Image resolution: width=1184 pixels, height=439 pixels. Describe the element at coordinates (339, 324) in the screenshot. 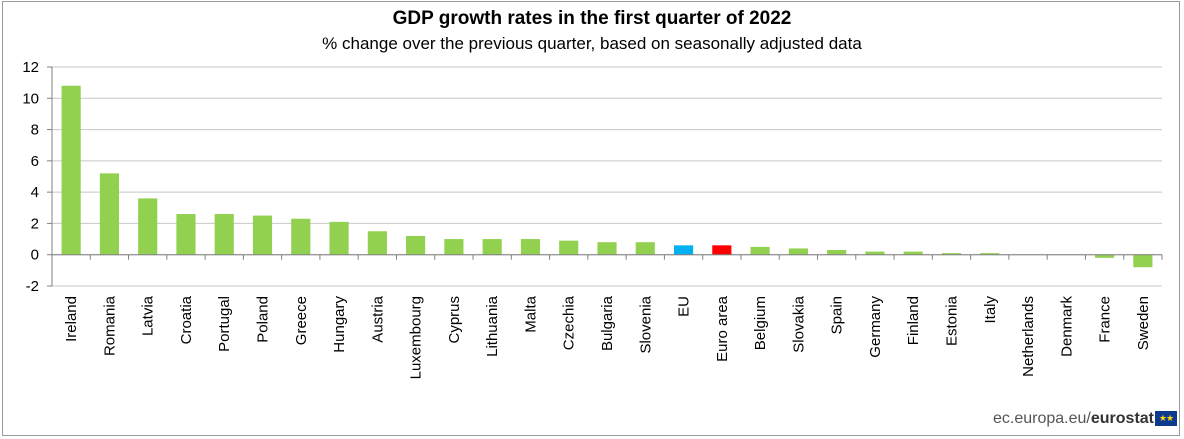

I see `x-tick-label: Hungary` at that location.